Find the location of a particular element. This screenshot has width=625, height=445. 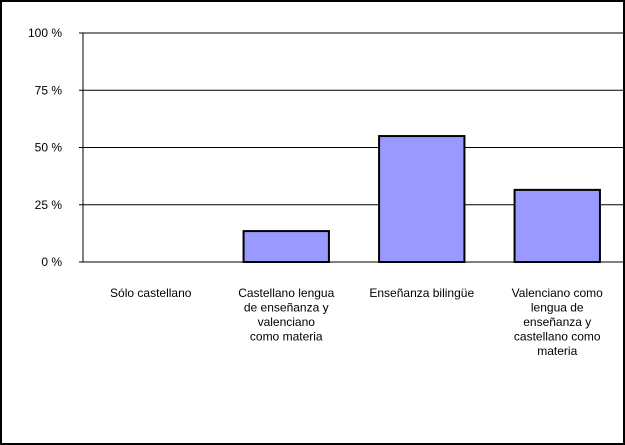

y-tick-labels: 0 % 25 % 50 % 75 % 100 % is located at coordinates (45, 147).